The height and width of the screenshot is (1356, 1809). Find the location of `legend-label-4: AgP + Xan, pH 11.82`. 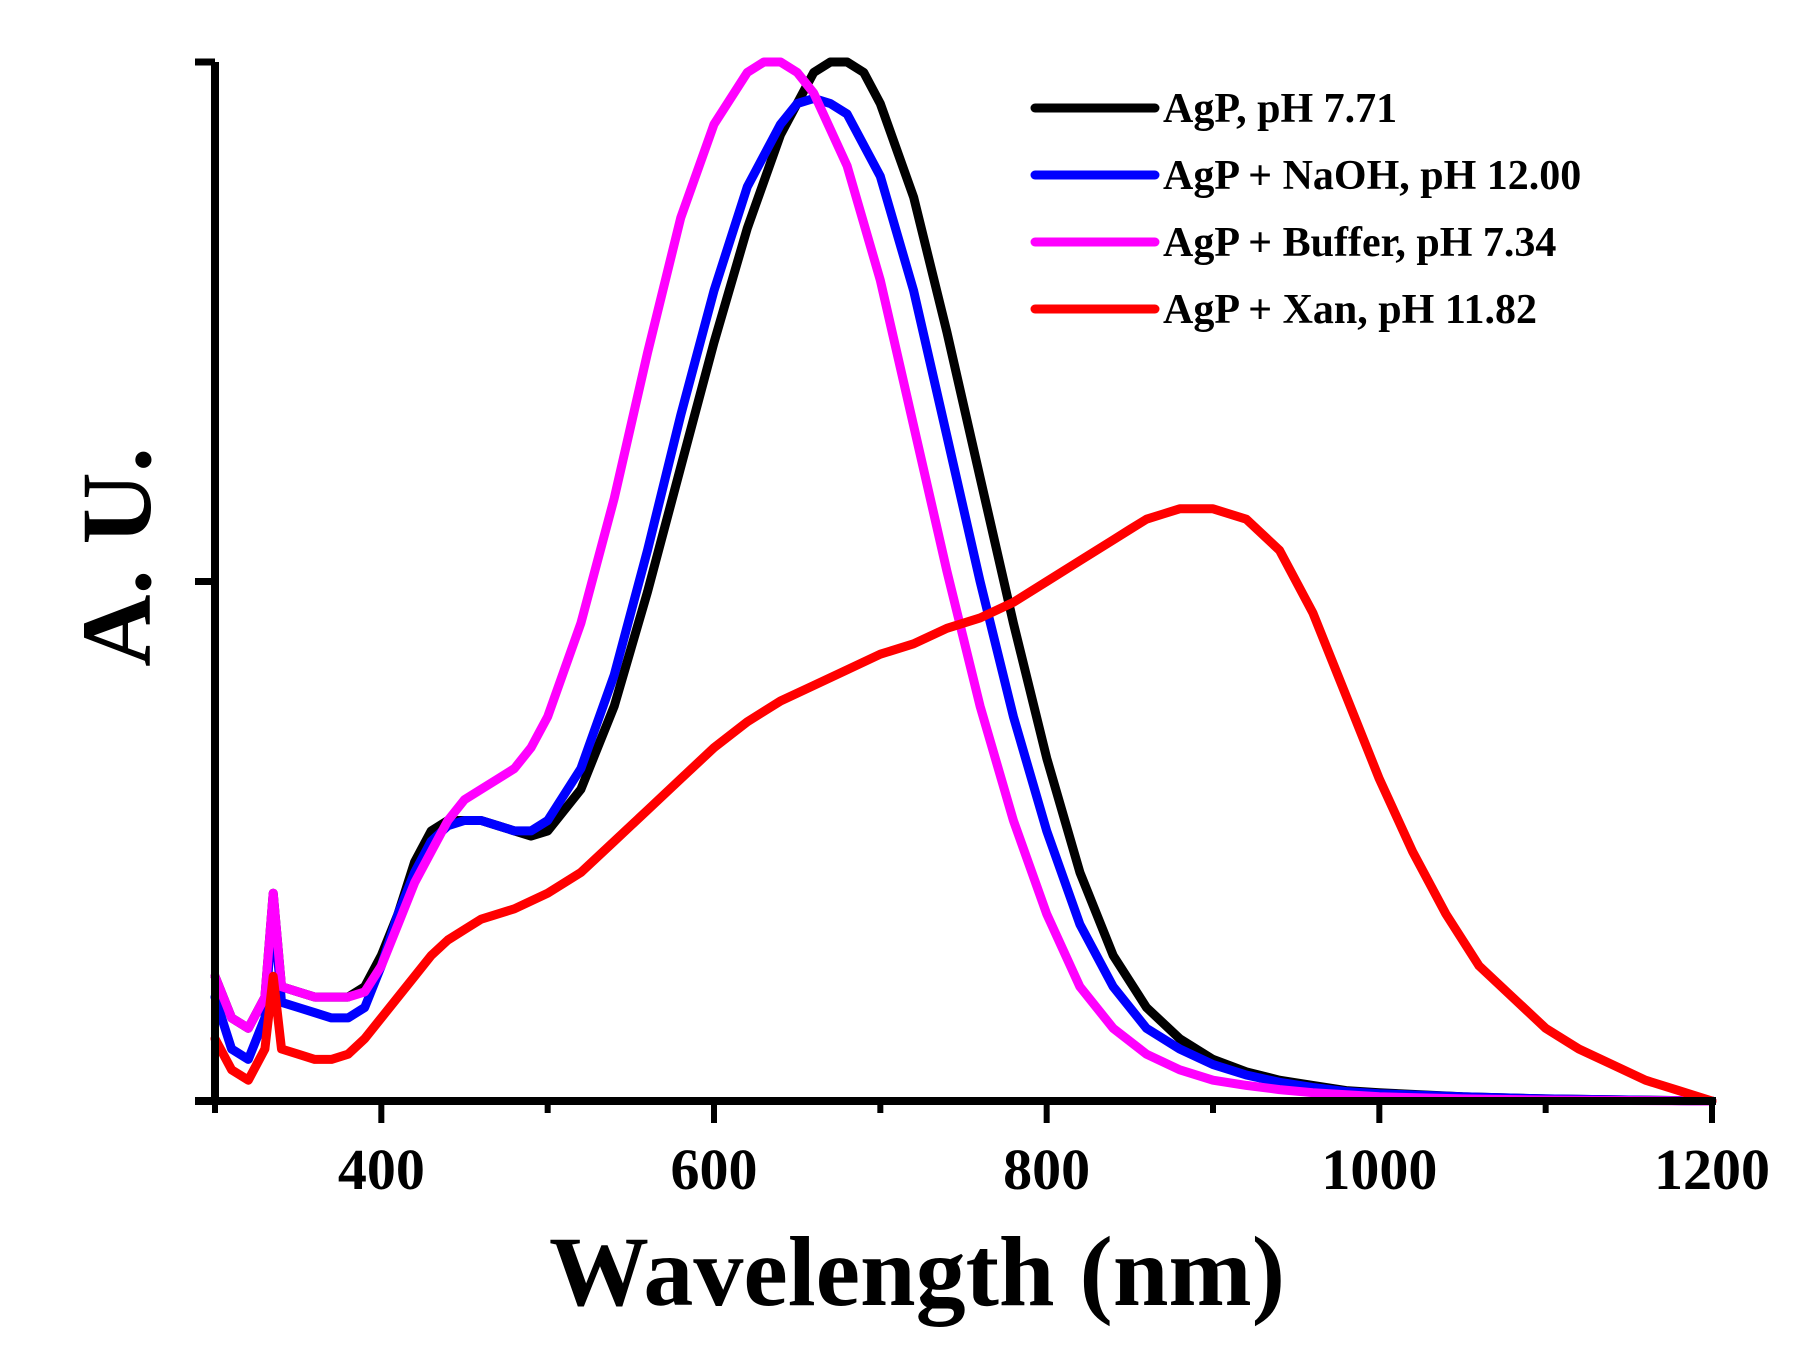

legend-label-4: AgP + Xan, pH 11.82 is located at coordinates (1350, 310).